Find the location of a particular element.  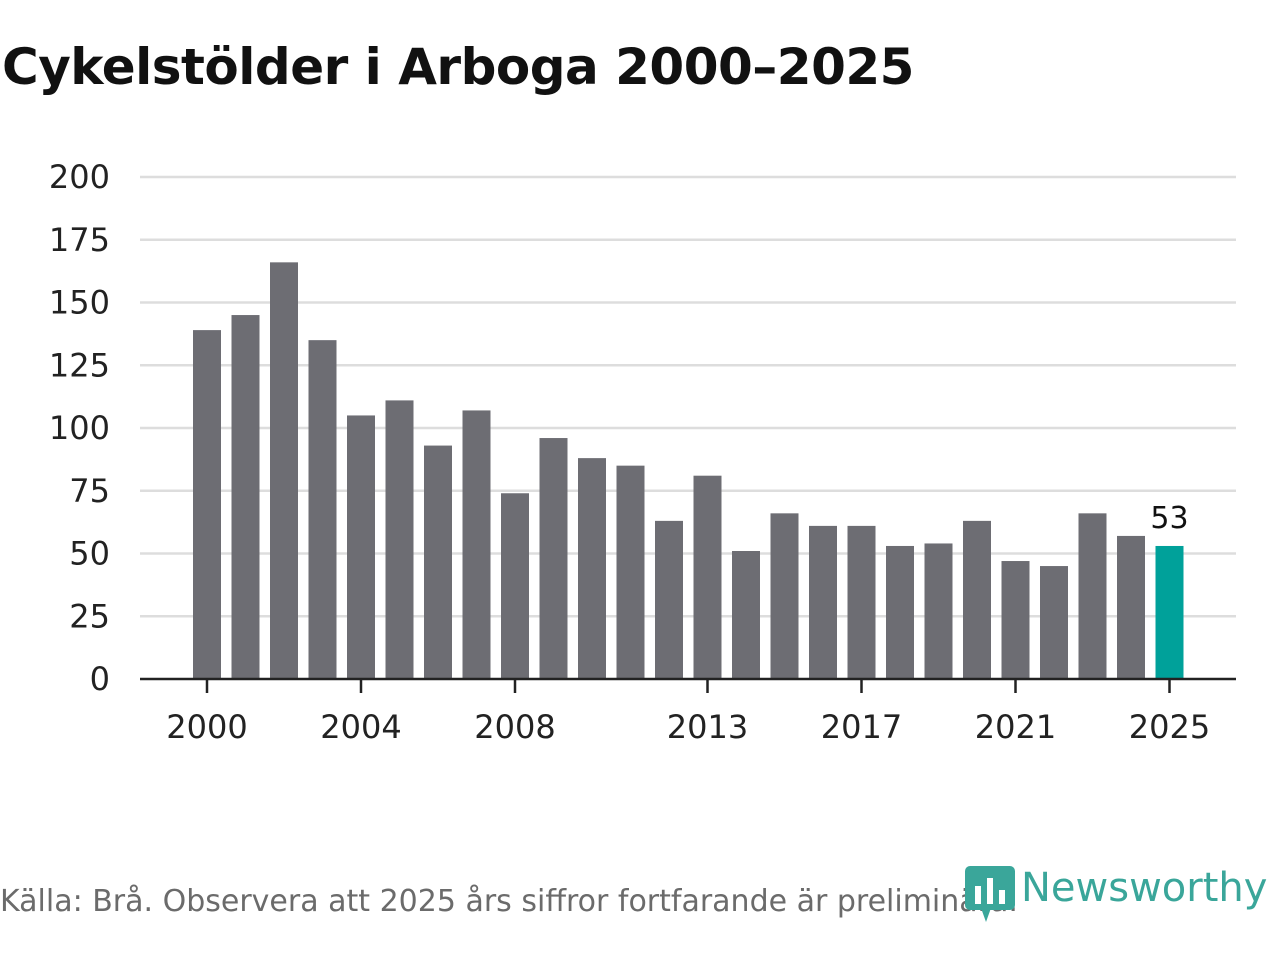

x-tick-label: 2000 is located at coordinates (206, 727).